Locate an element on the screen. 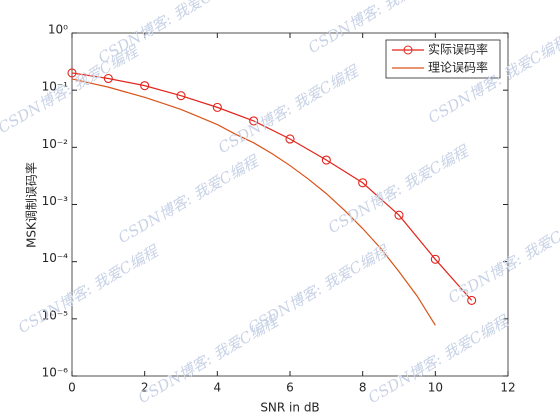 The image size is (560, 420). x-tick-label: 4 is located at coordinates (218, 388).